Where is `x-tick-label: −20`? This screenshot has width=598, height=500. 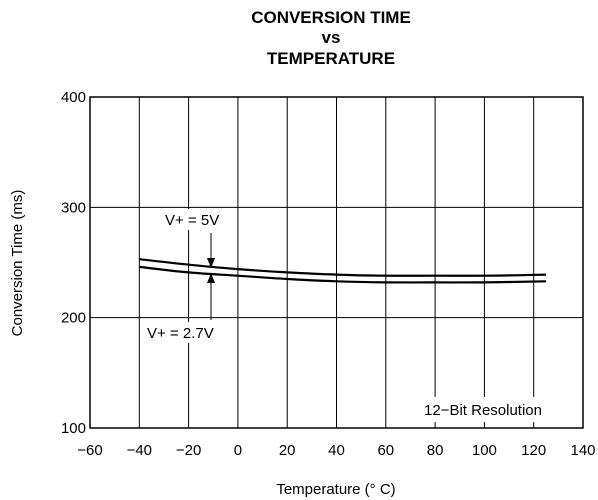
x-tick-label: −20 is located at coordinates (188, 450).